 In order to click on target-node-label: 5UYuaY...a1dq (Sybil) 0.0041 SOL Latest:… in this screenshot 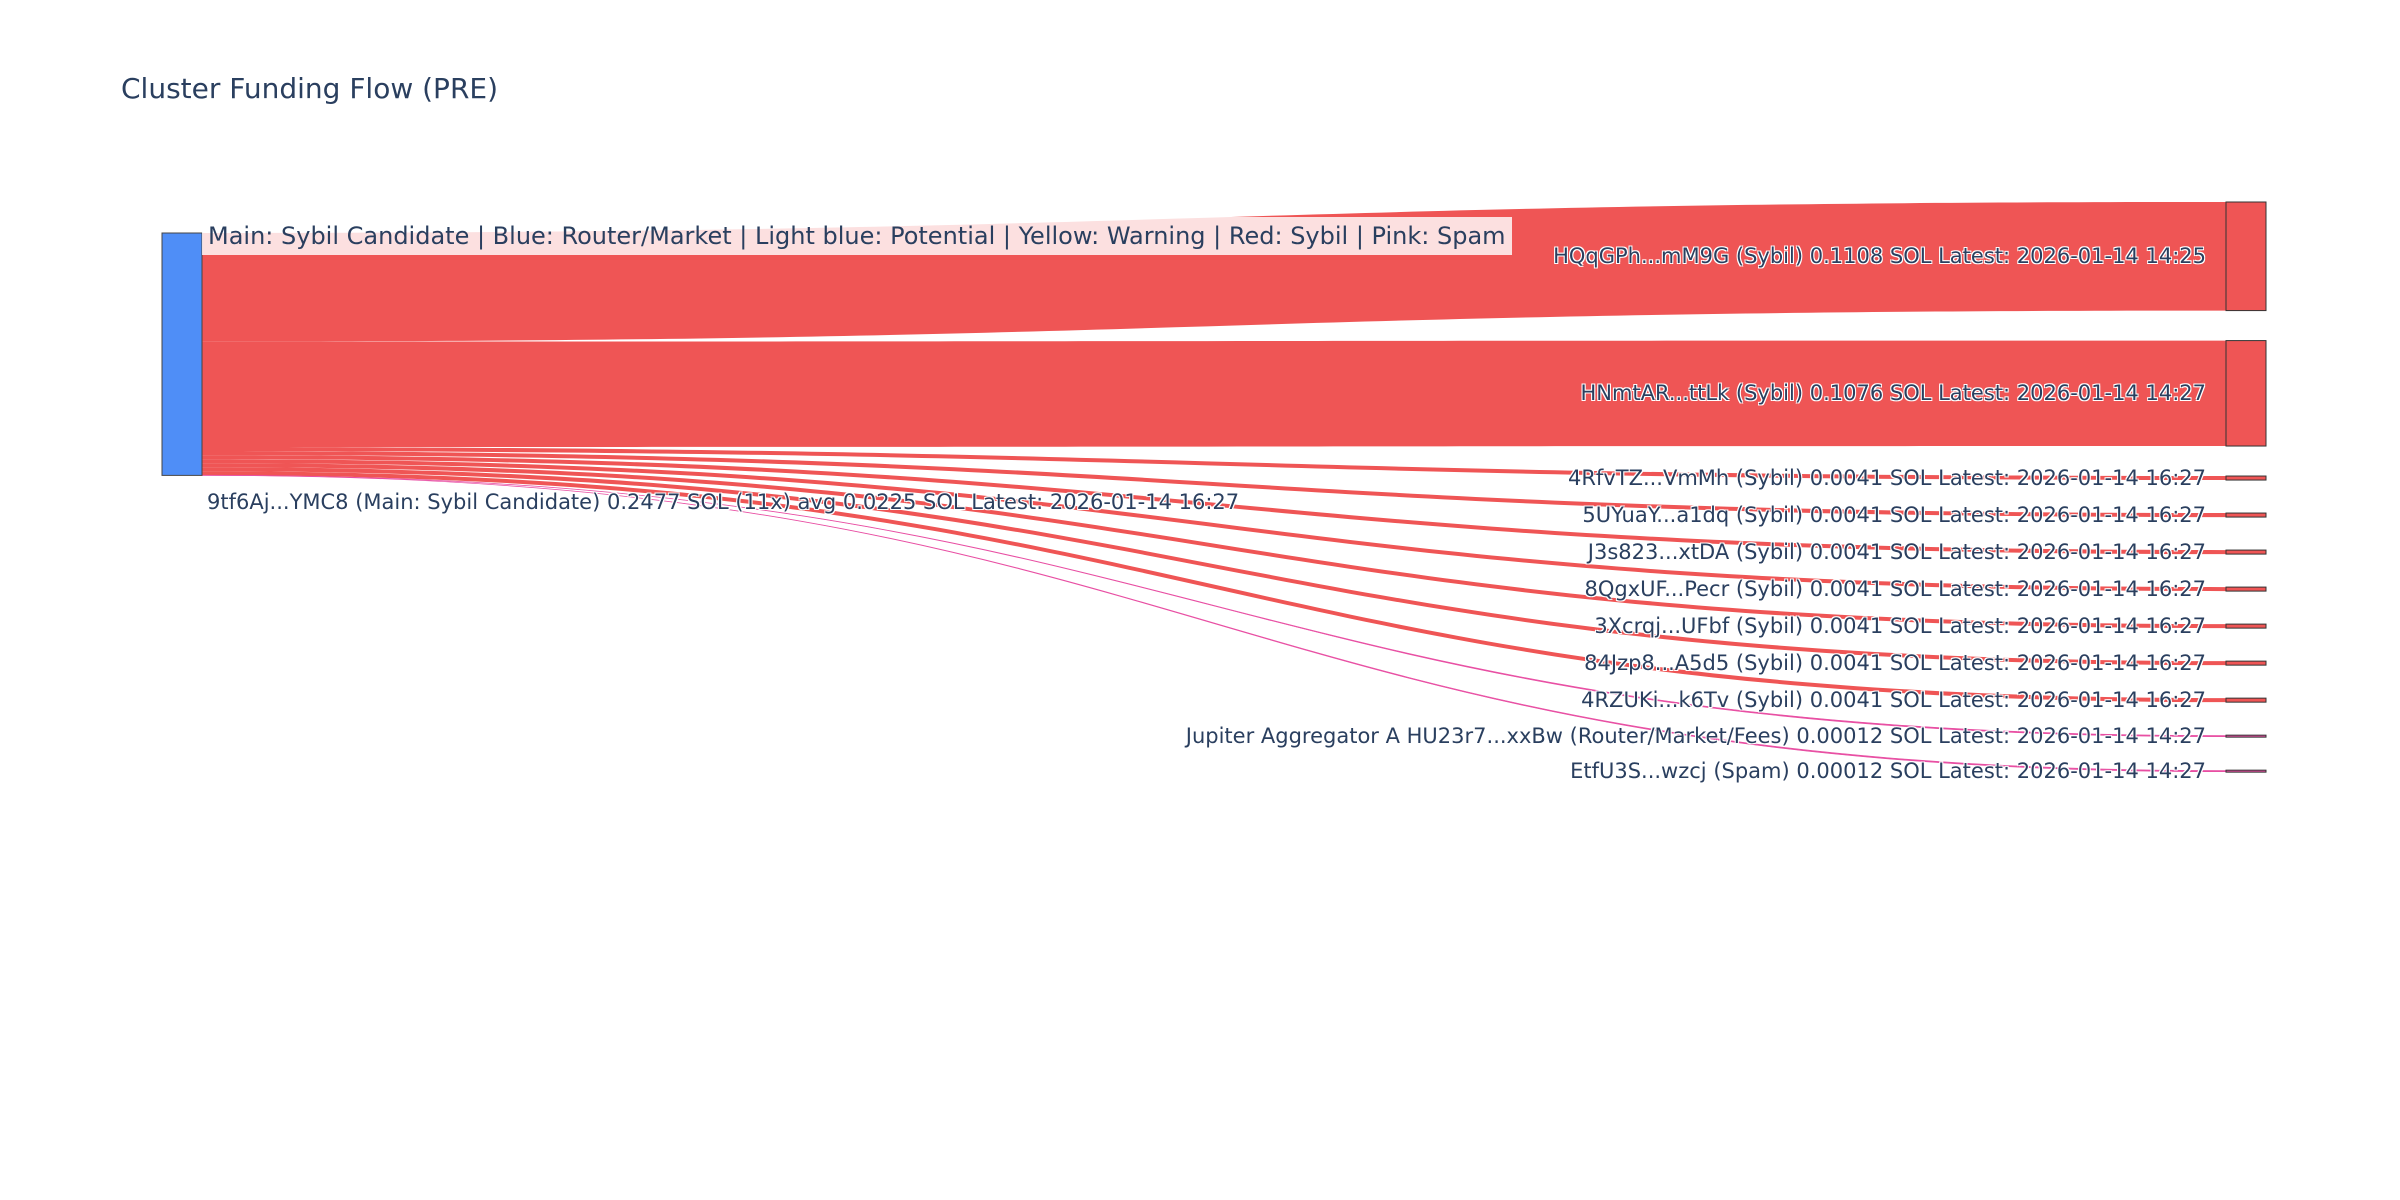, I will do `click(1894, 515)`.